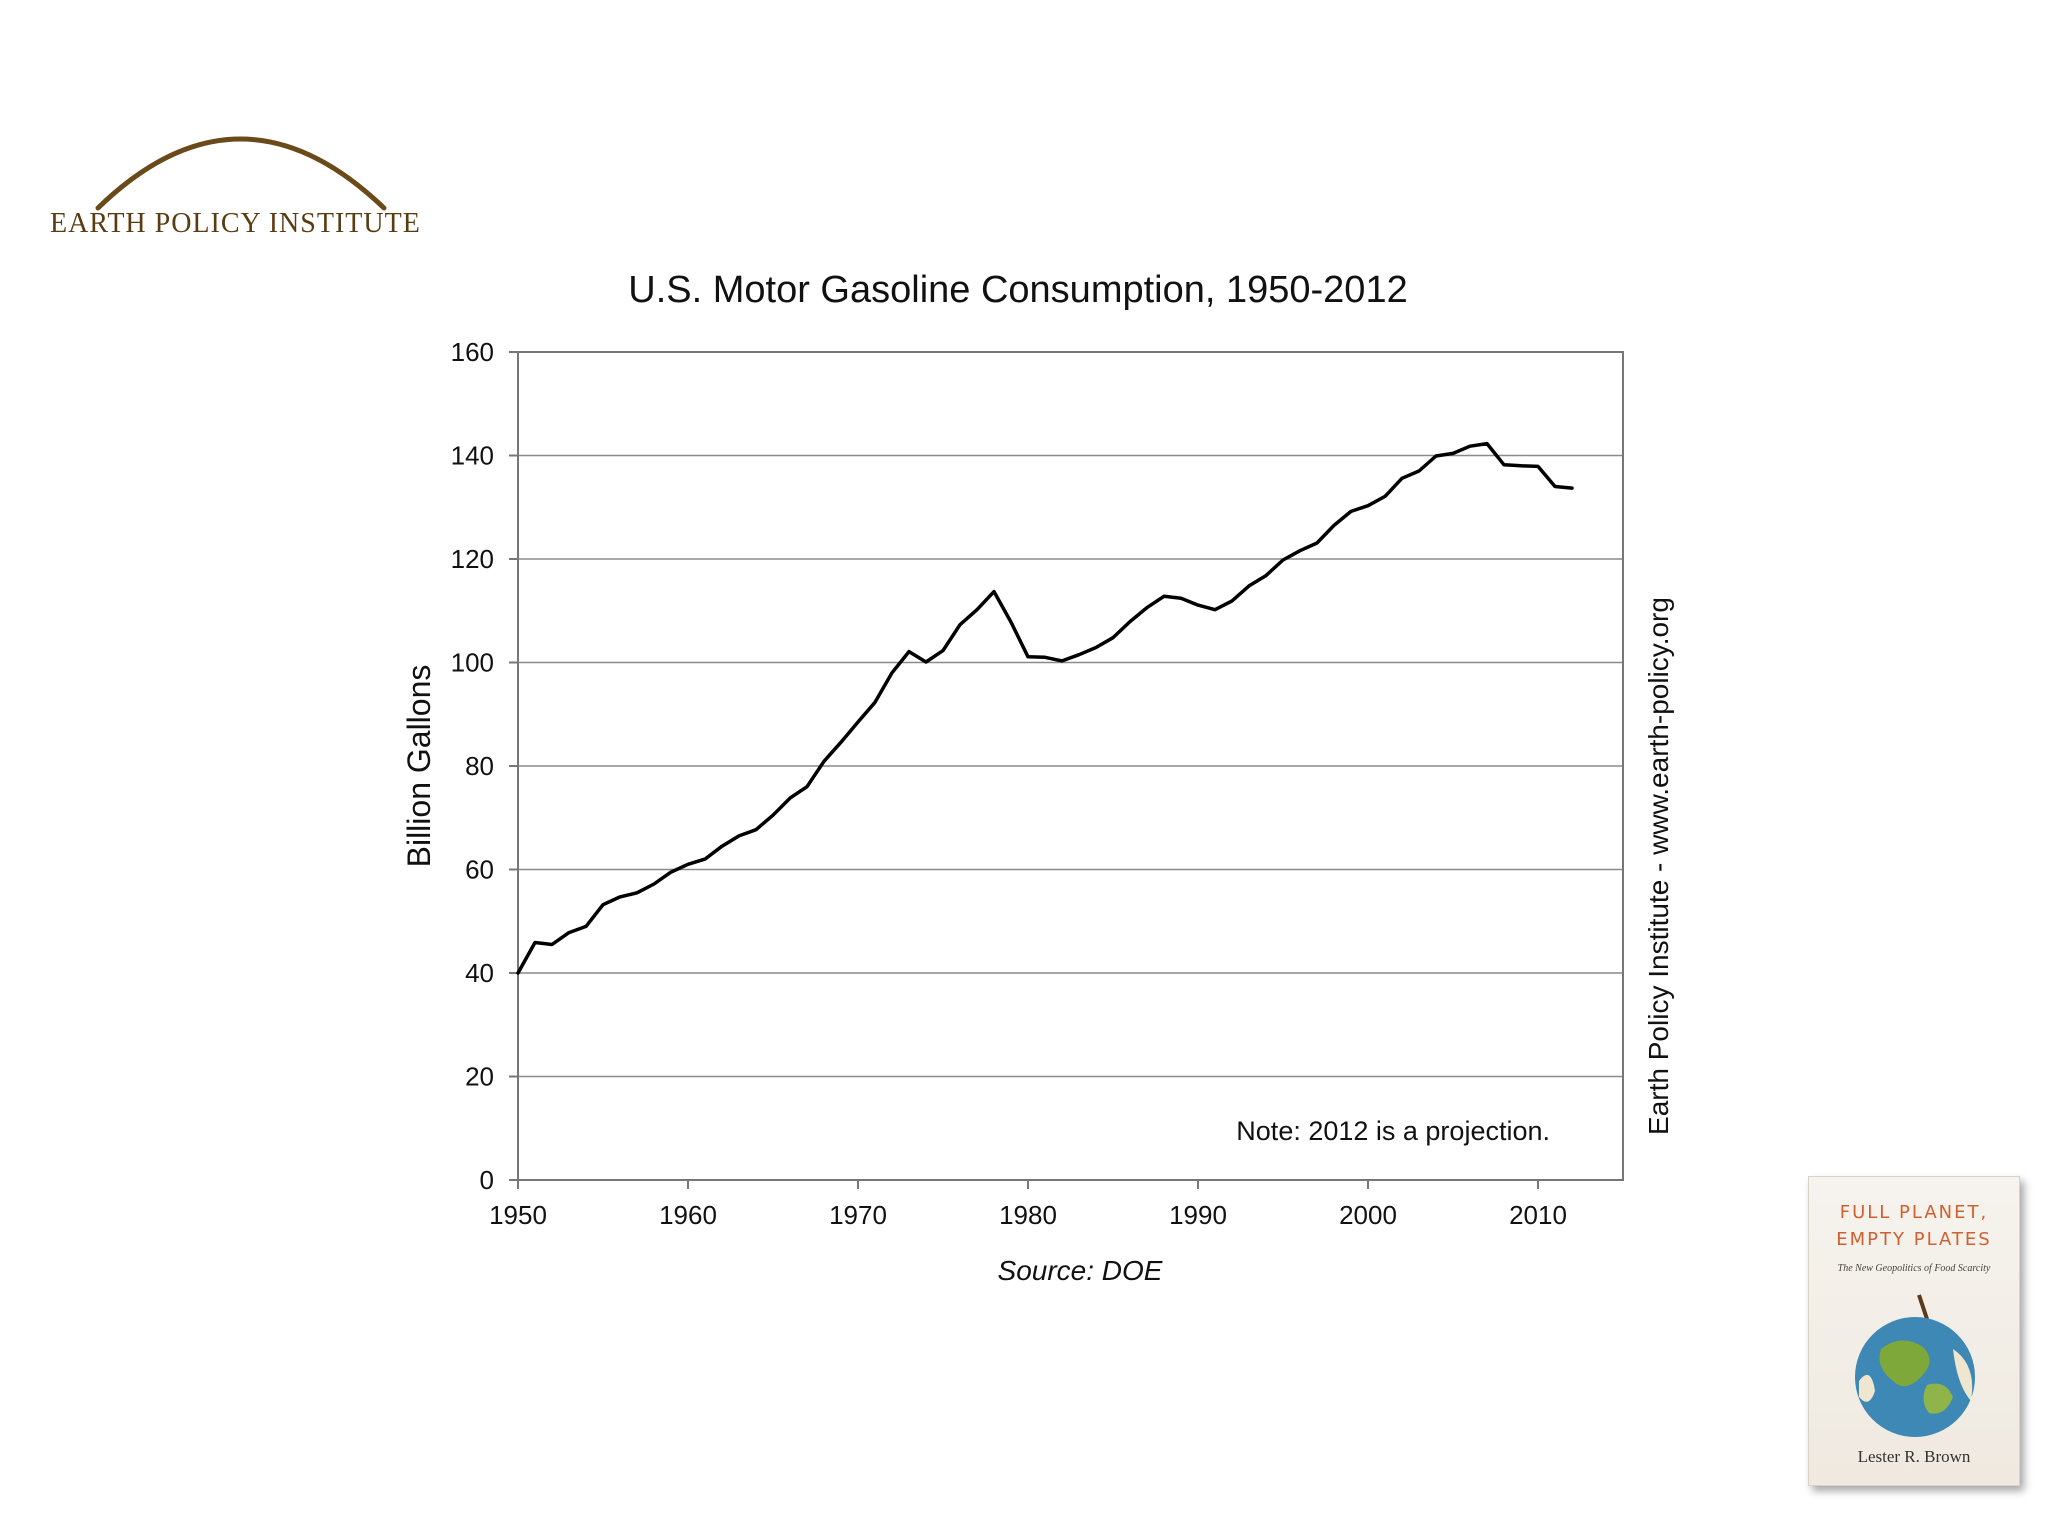 This screenshot has width=2048, height=1536. I want to click on logo-text: EARTH POLICY INSTITUTE, so click(235, 223).